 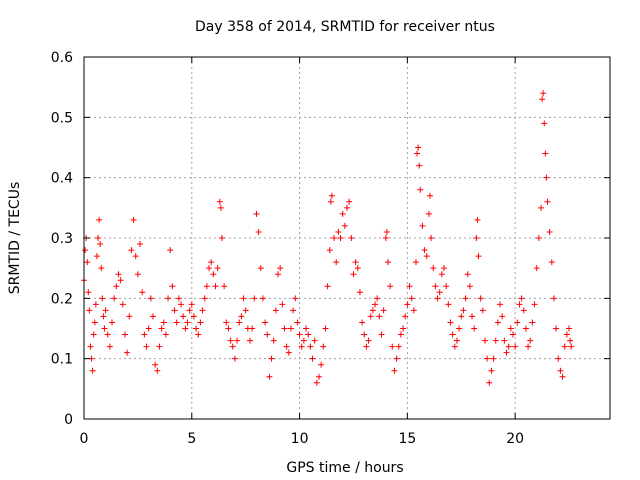 I want to click on y-tick-label: 0.6, so click(x=62, y=58).